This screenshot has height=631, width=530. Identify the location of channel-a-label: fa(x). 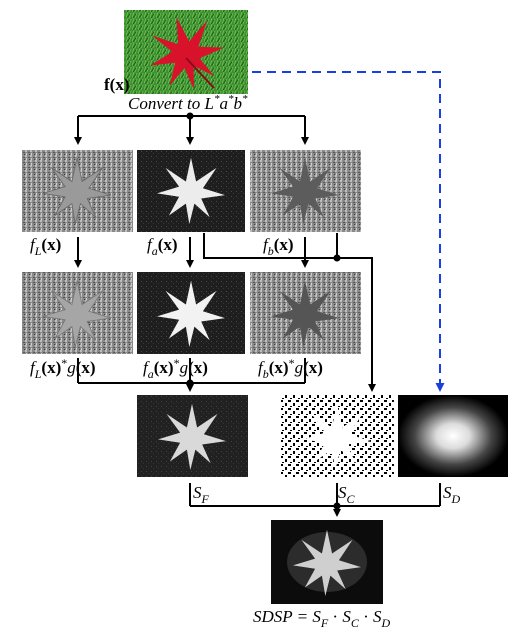
(162, 246).